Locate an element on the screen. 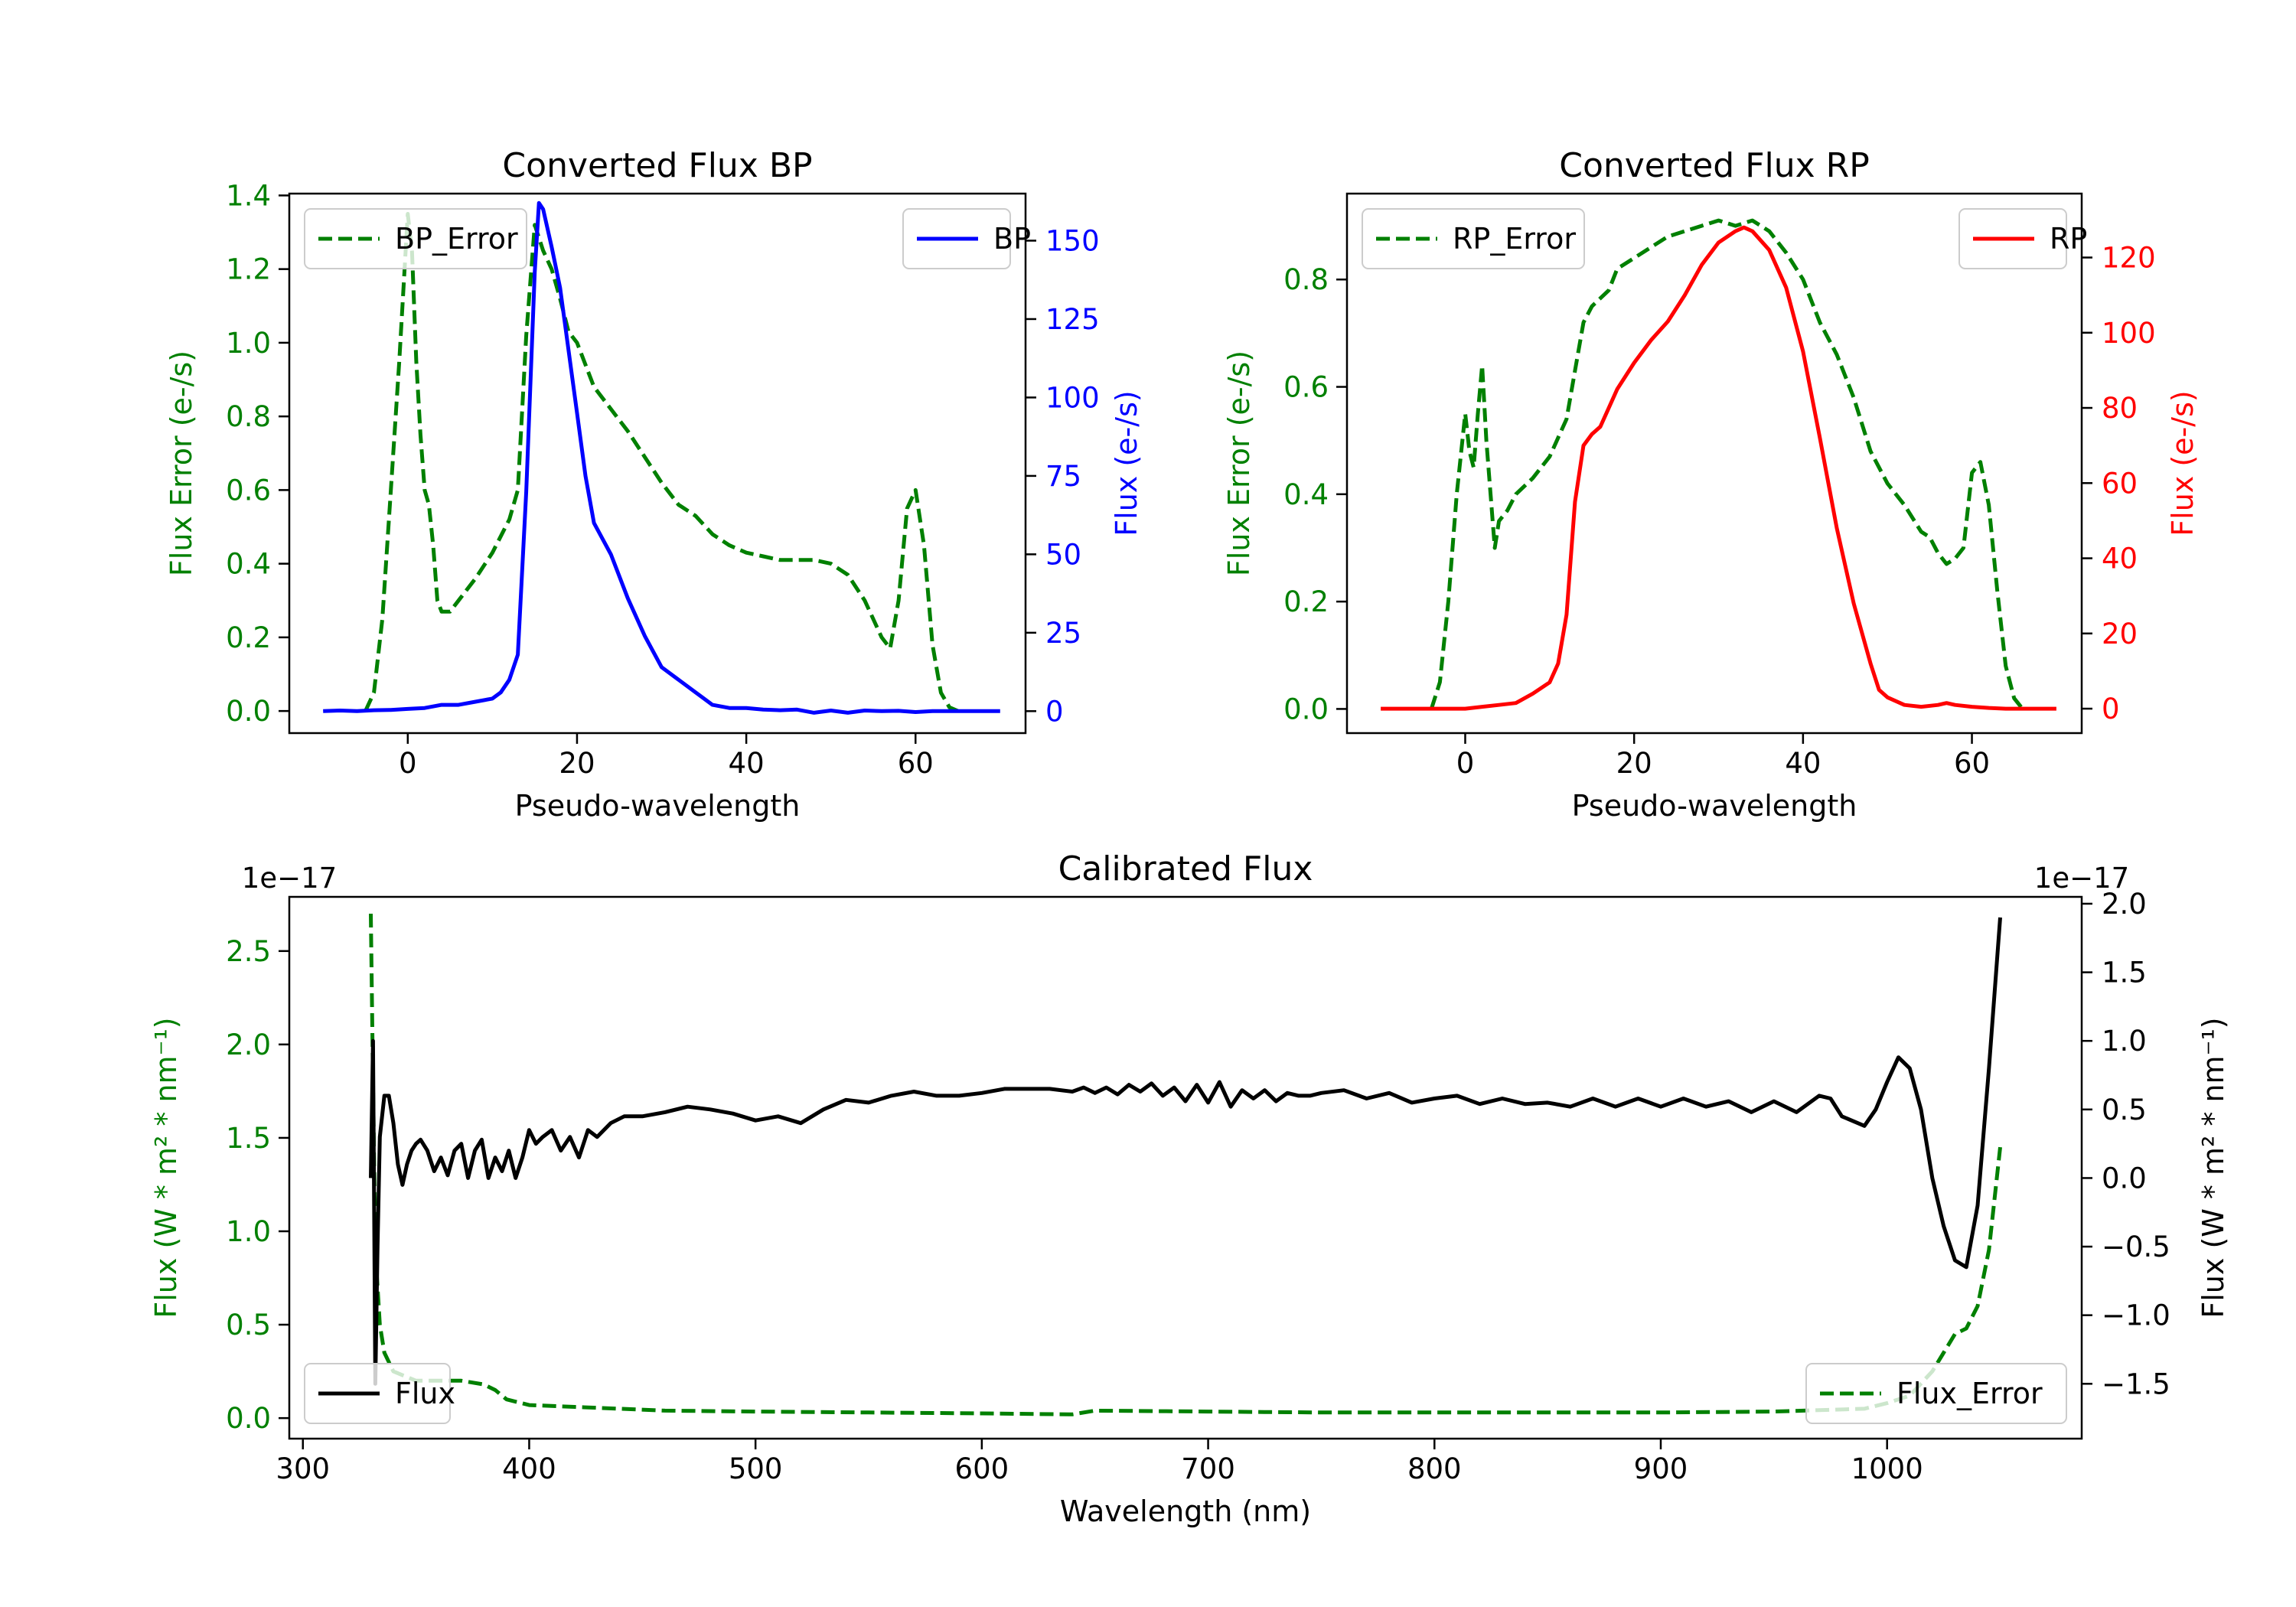 Image resolution: width=2296 pixels, height=1607 pixels. y-right-tick-label: 40 is located at coordinates (2120, 559).